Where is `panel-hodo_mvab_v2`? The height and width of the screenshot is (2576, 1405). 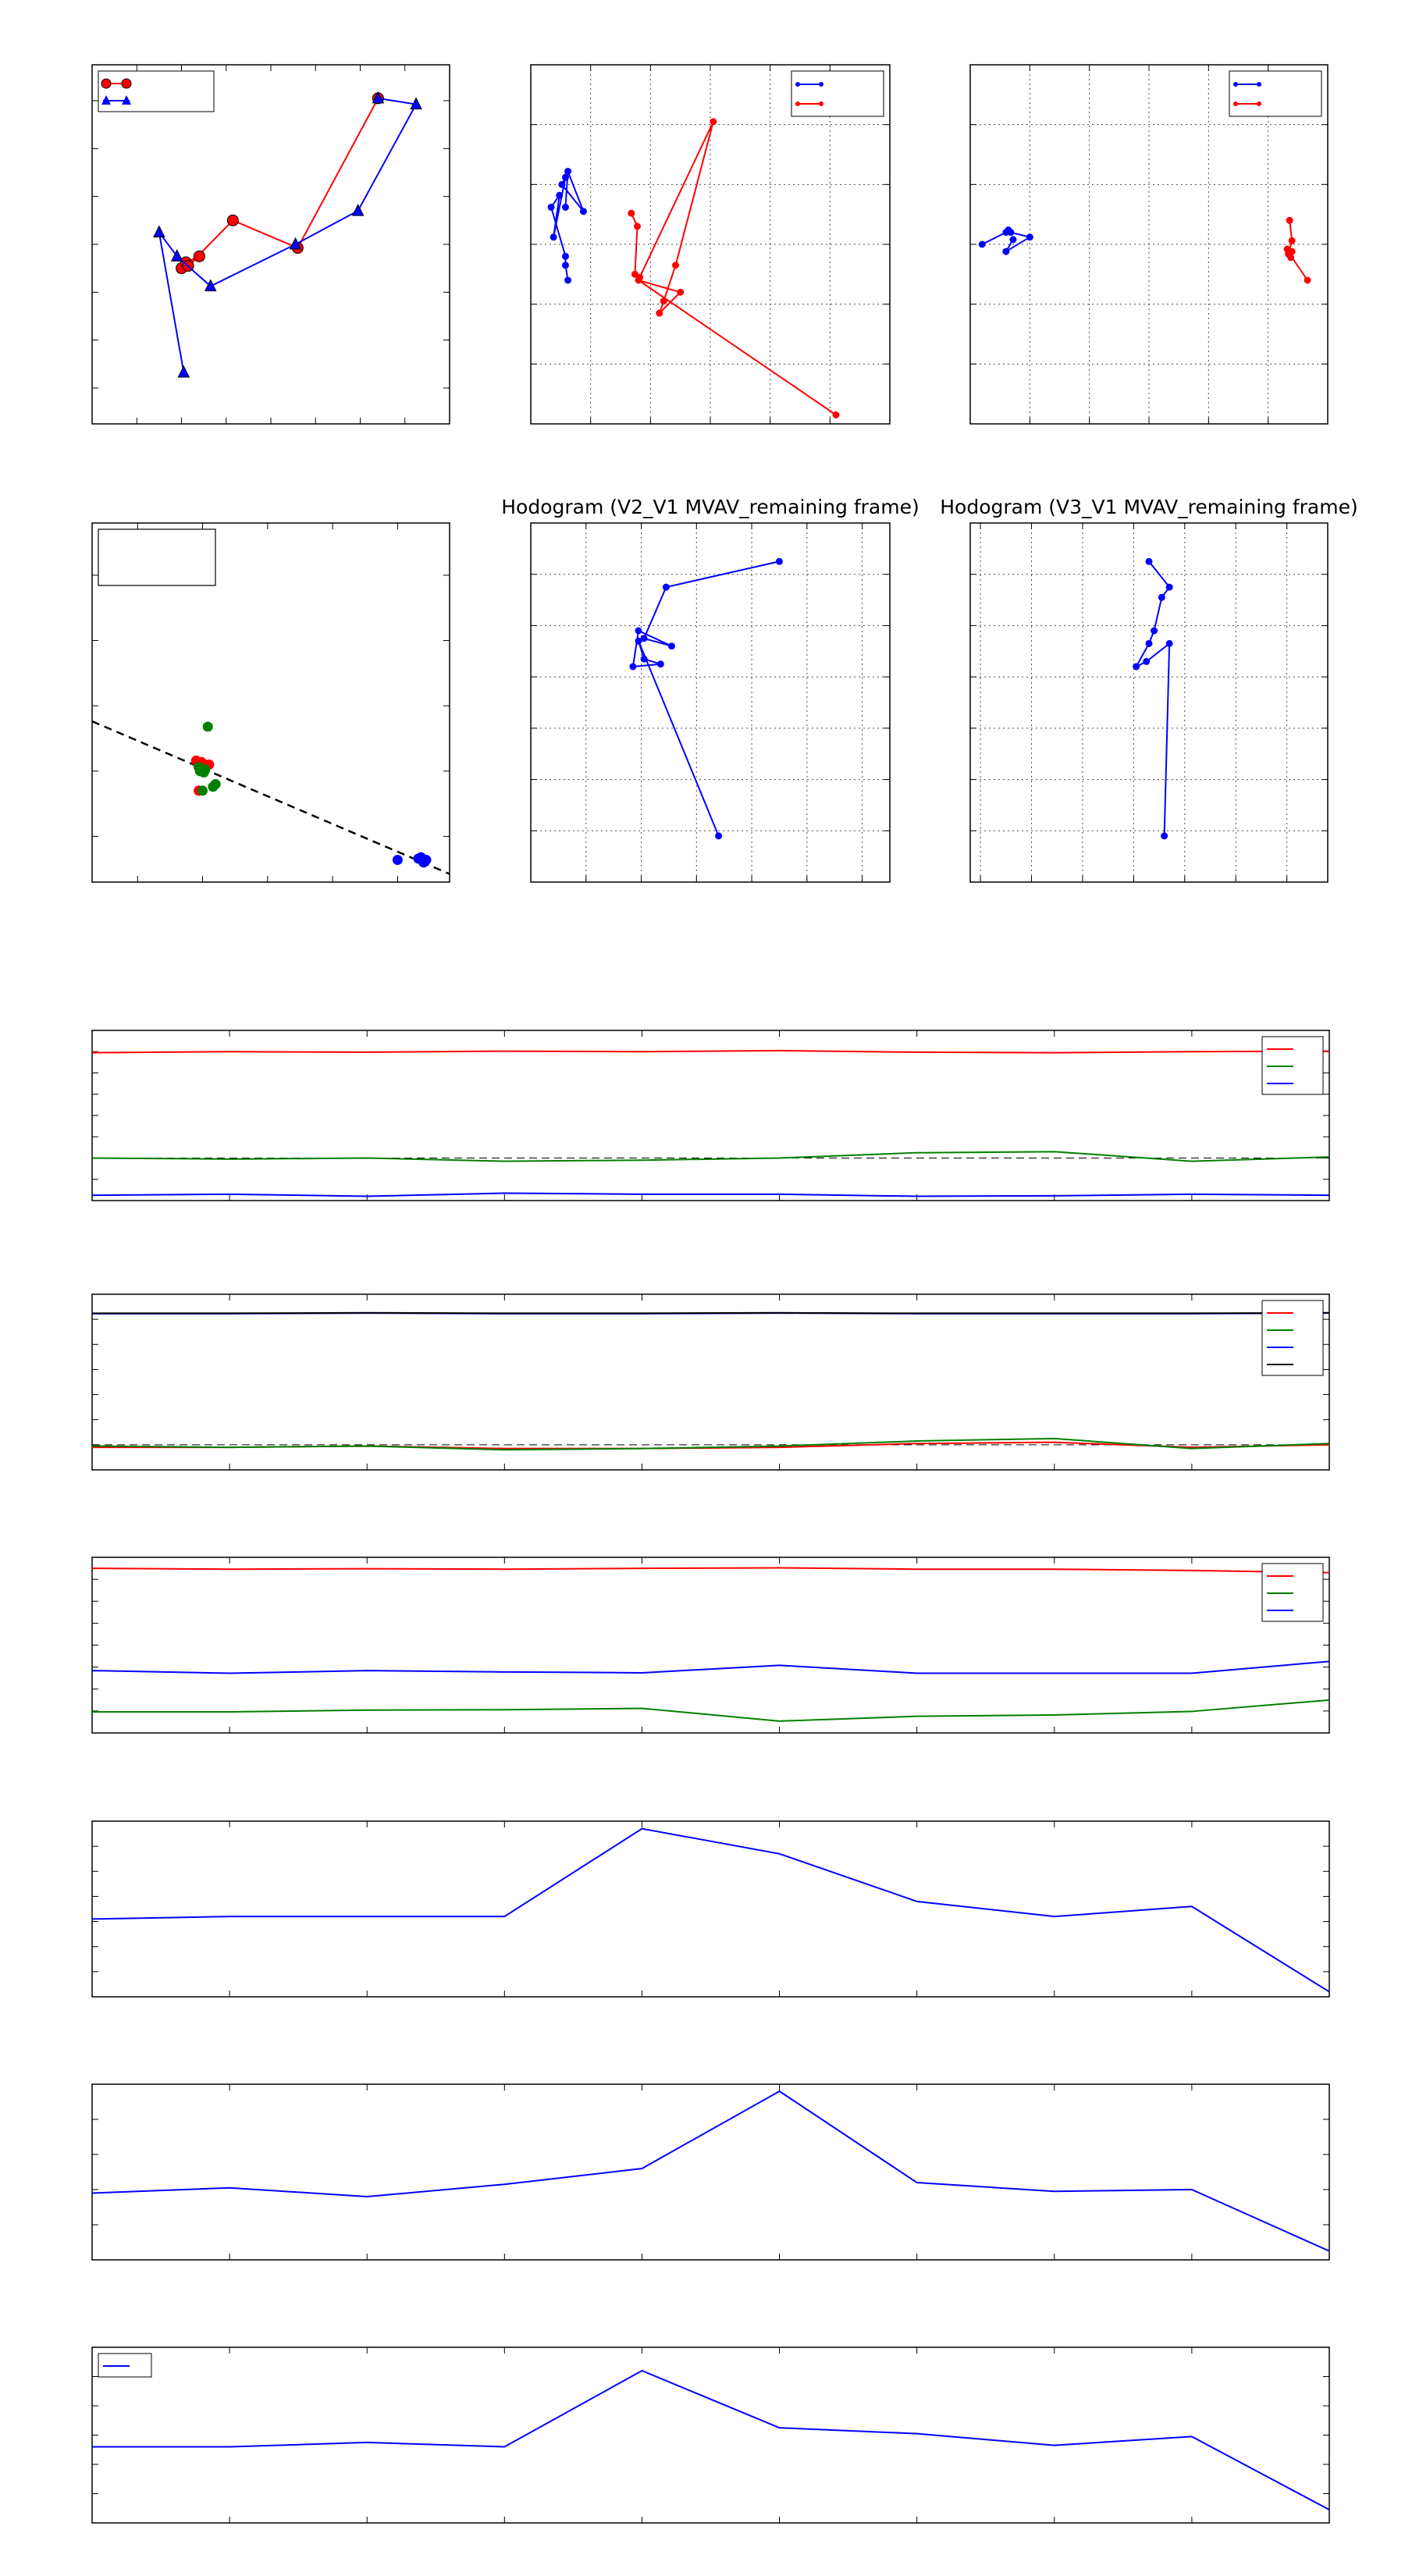 panel-hodo_mvab_v2 is located at coordinates (711, 245).